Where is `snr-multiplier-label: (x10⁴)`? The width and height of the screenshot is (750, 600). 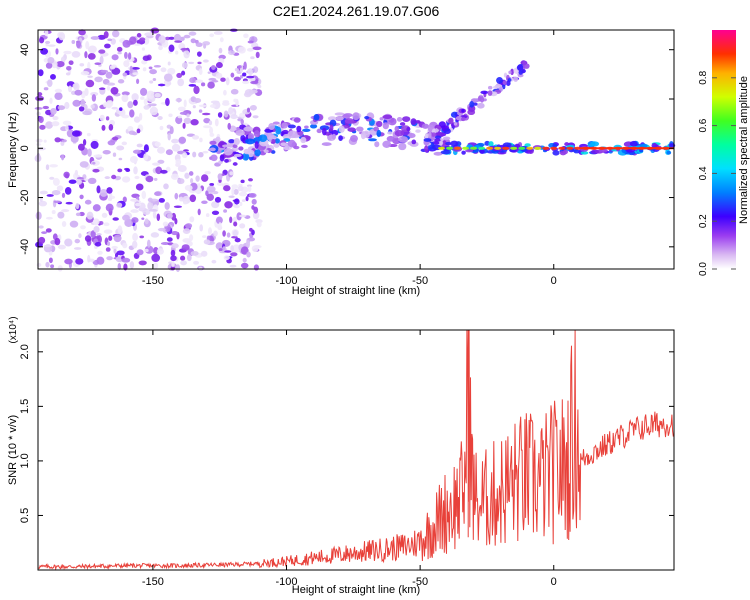 snr-multiplier-label: (x10⁴) is located at coordinates (13, 329).